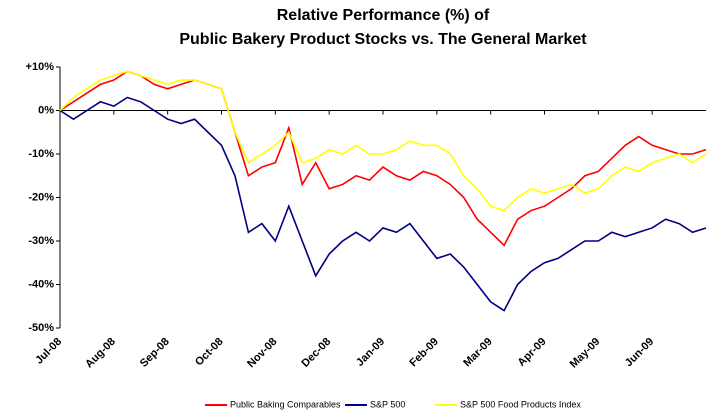 The width and height of the screenshot is (709, 413). What do you see at coordinates (478, 353) in the screenshot?
I see `x-tick-label: Mar-09` at bounding box center [478, 353].